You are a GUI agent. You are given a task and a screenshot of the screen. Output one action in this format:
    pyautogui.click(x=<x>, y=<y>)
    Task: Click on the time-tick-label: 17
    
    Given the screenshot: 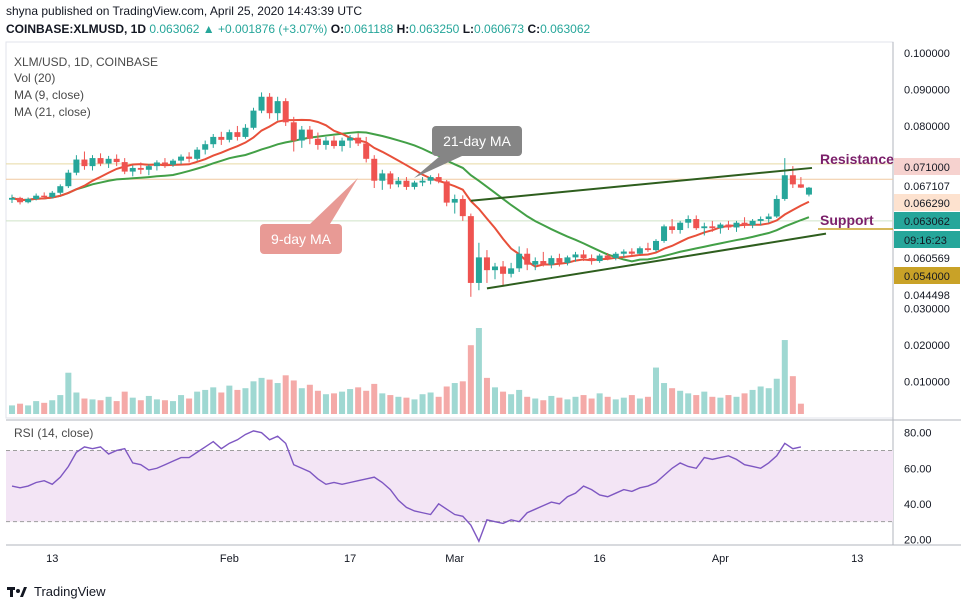 What is the action you would take?
    pyautogui.click(x=350, y=559)
    